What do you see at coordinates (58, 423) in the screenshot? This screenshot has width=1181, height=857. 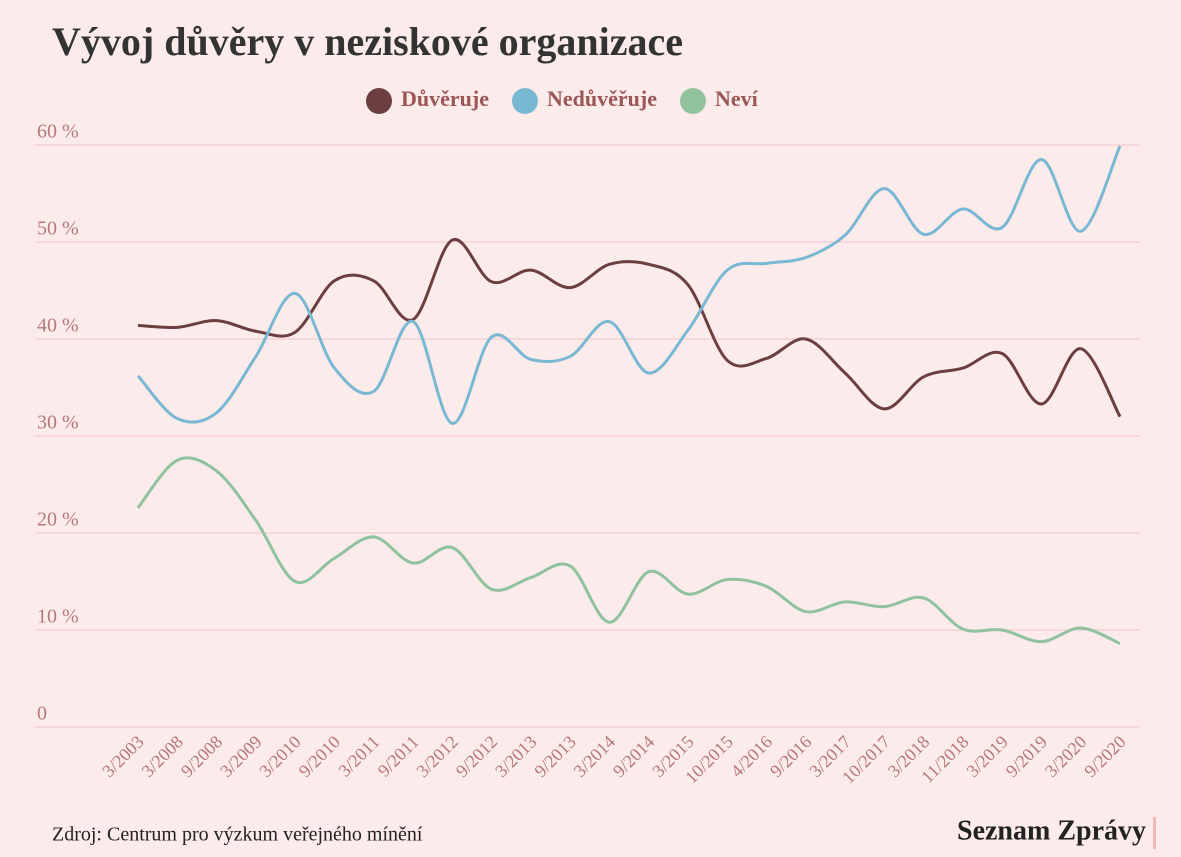 I see `y-tick-label: 30 %` at bounding box center [58, 423].